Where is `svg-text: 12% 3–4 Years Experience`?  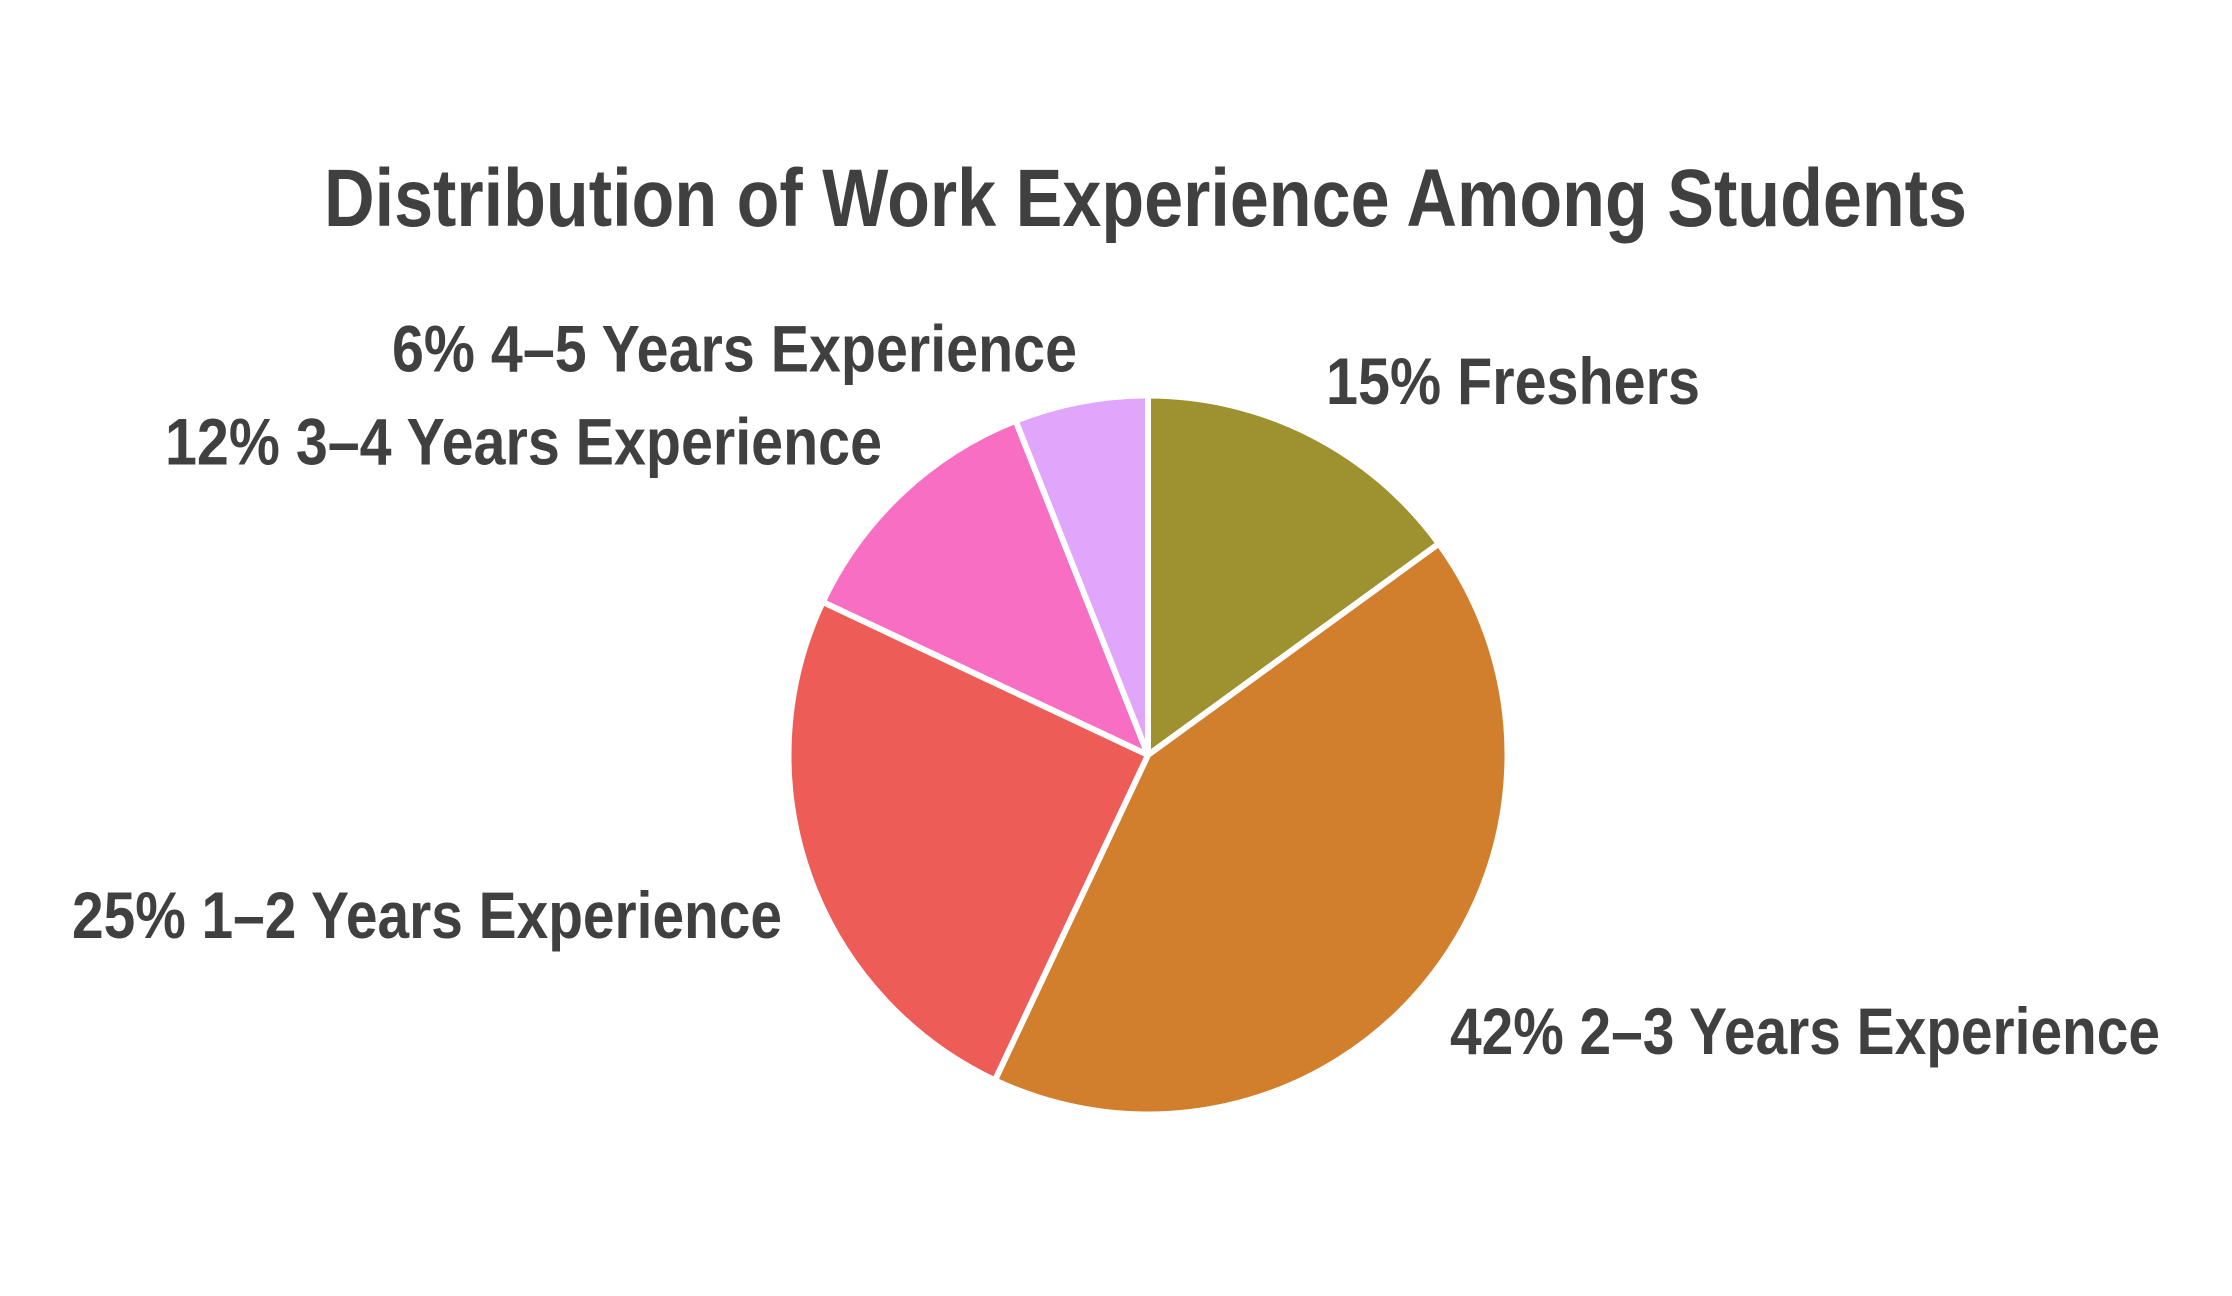 svg-text: 12% 3–4 Years Experience is located at coordinates (523, 442).